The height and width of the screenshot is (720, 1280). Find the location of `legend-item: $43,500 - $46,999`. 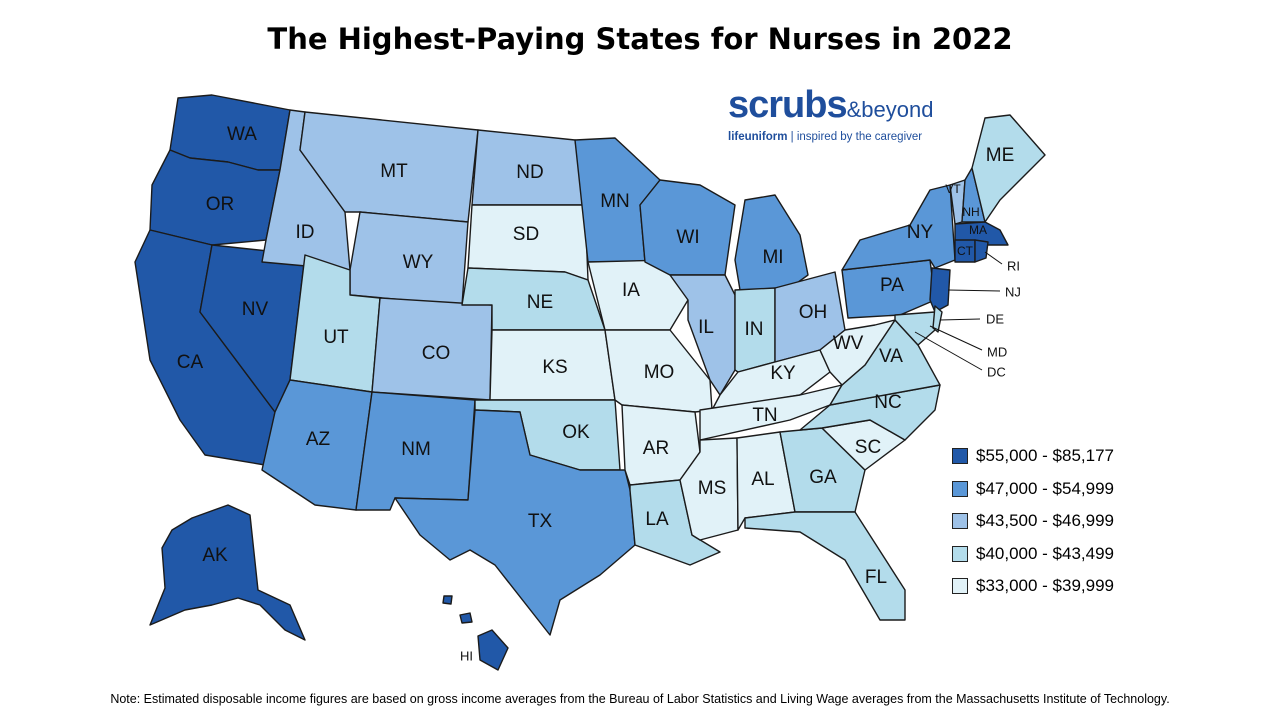

legend-item: $43,500 - $46,999 is located at coordinates (1052, 521).